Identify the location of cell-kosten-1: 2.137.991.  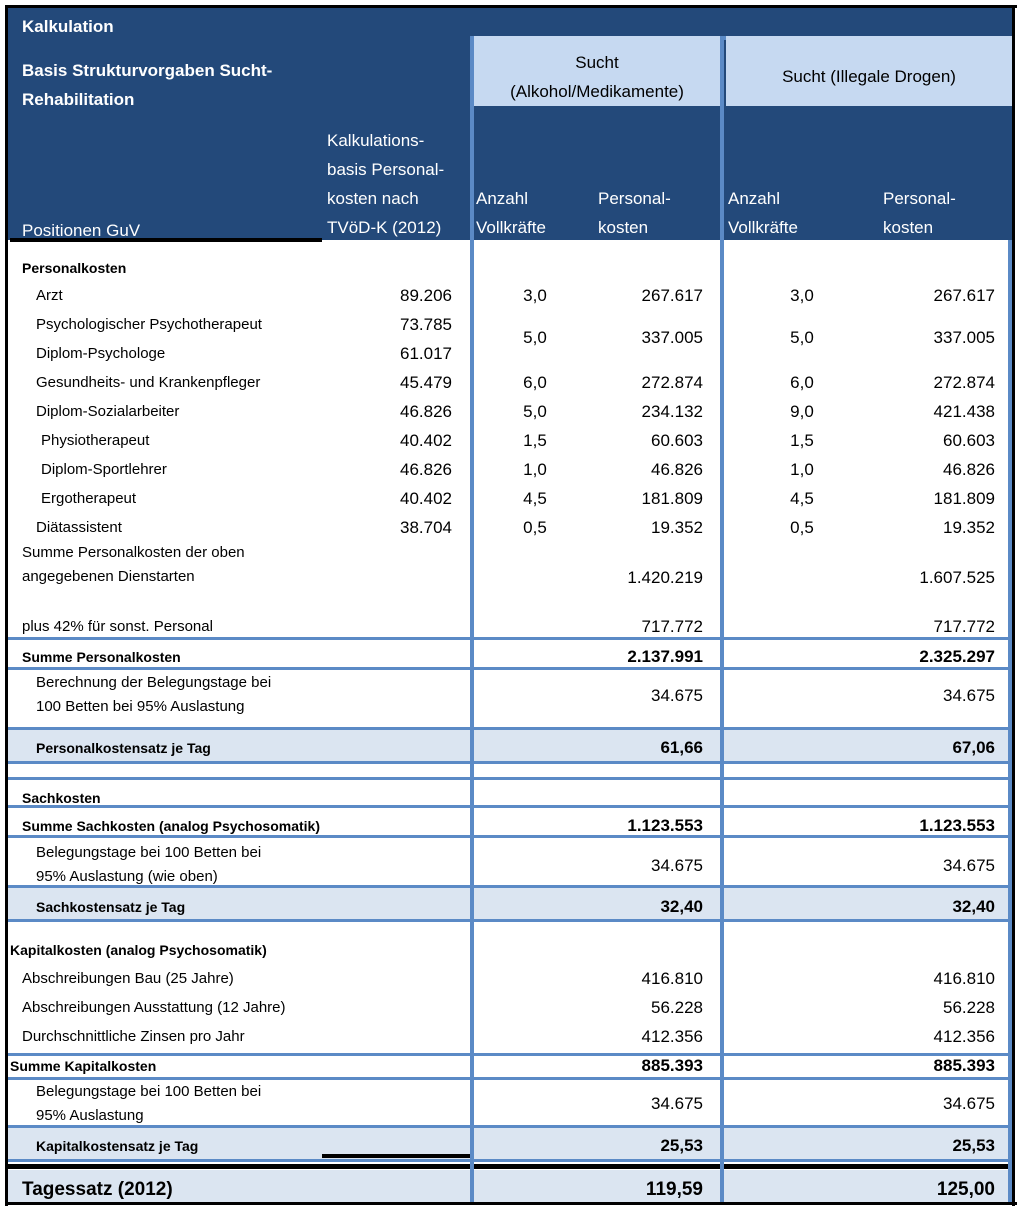
(665, 656).